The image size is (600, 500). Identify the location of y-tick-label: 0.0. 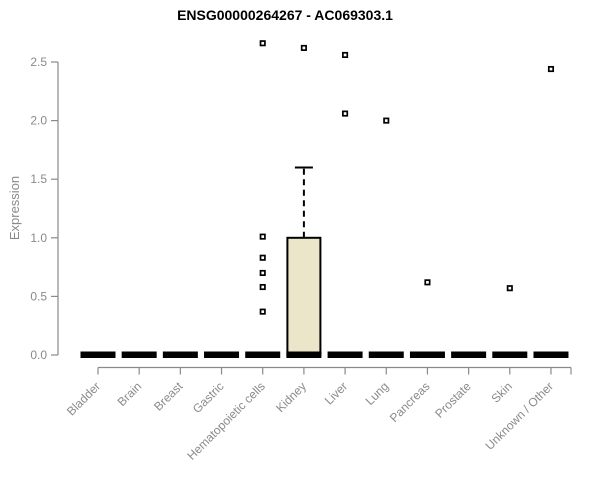
(38, 355).